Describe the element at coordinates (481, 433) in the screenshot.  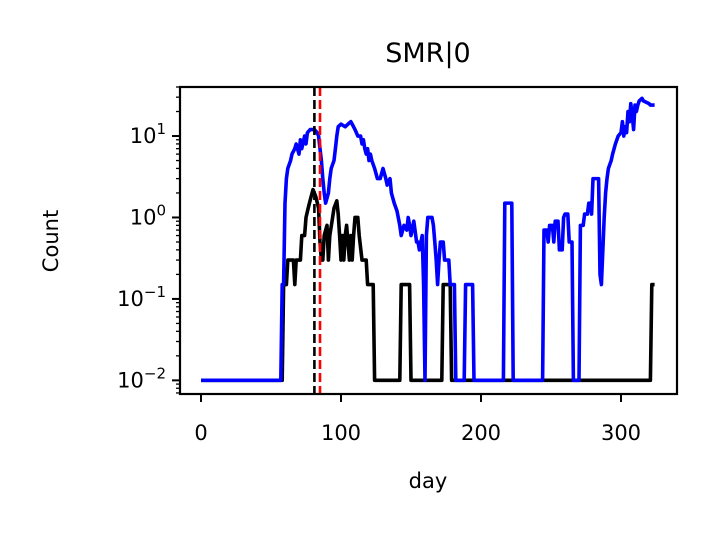
I see `x-tick-label: 200` at that location.